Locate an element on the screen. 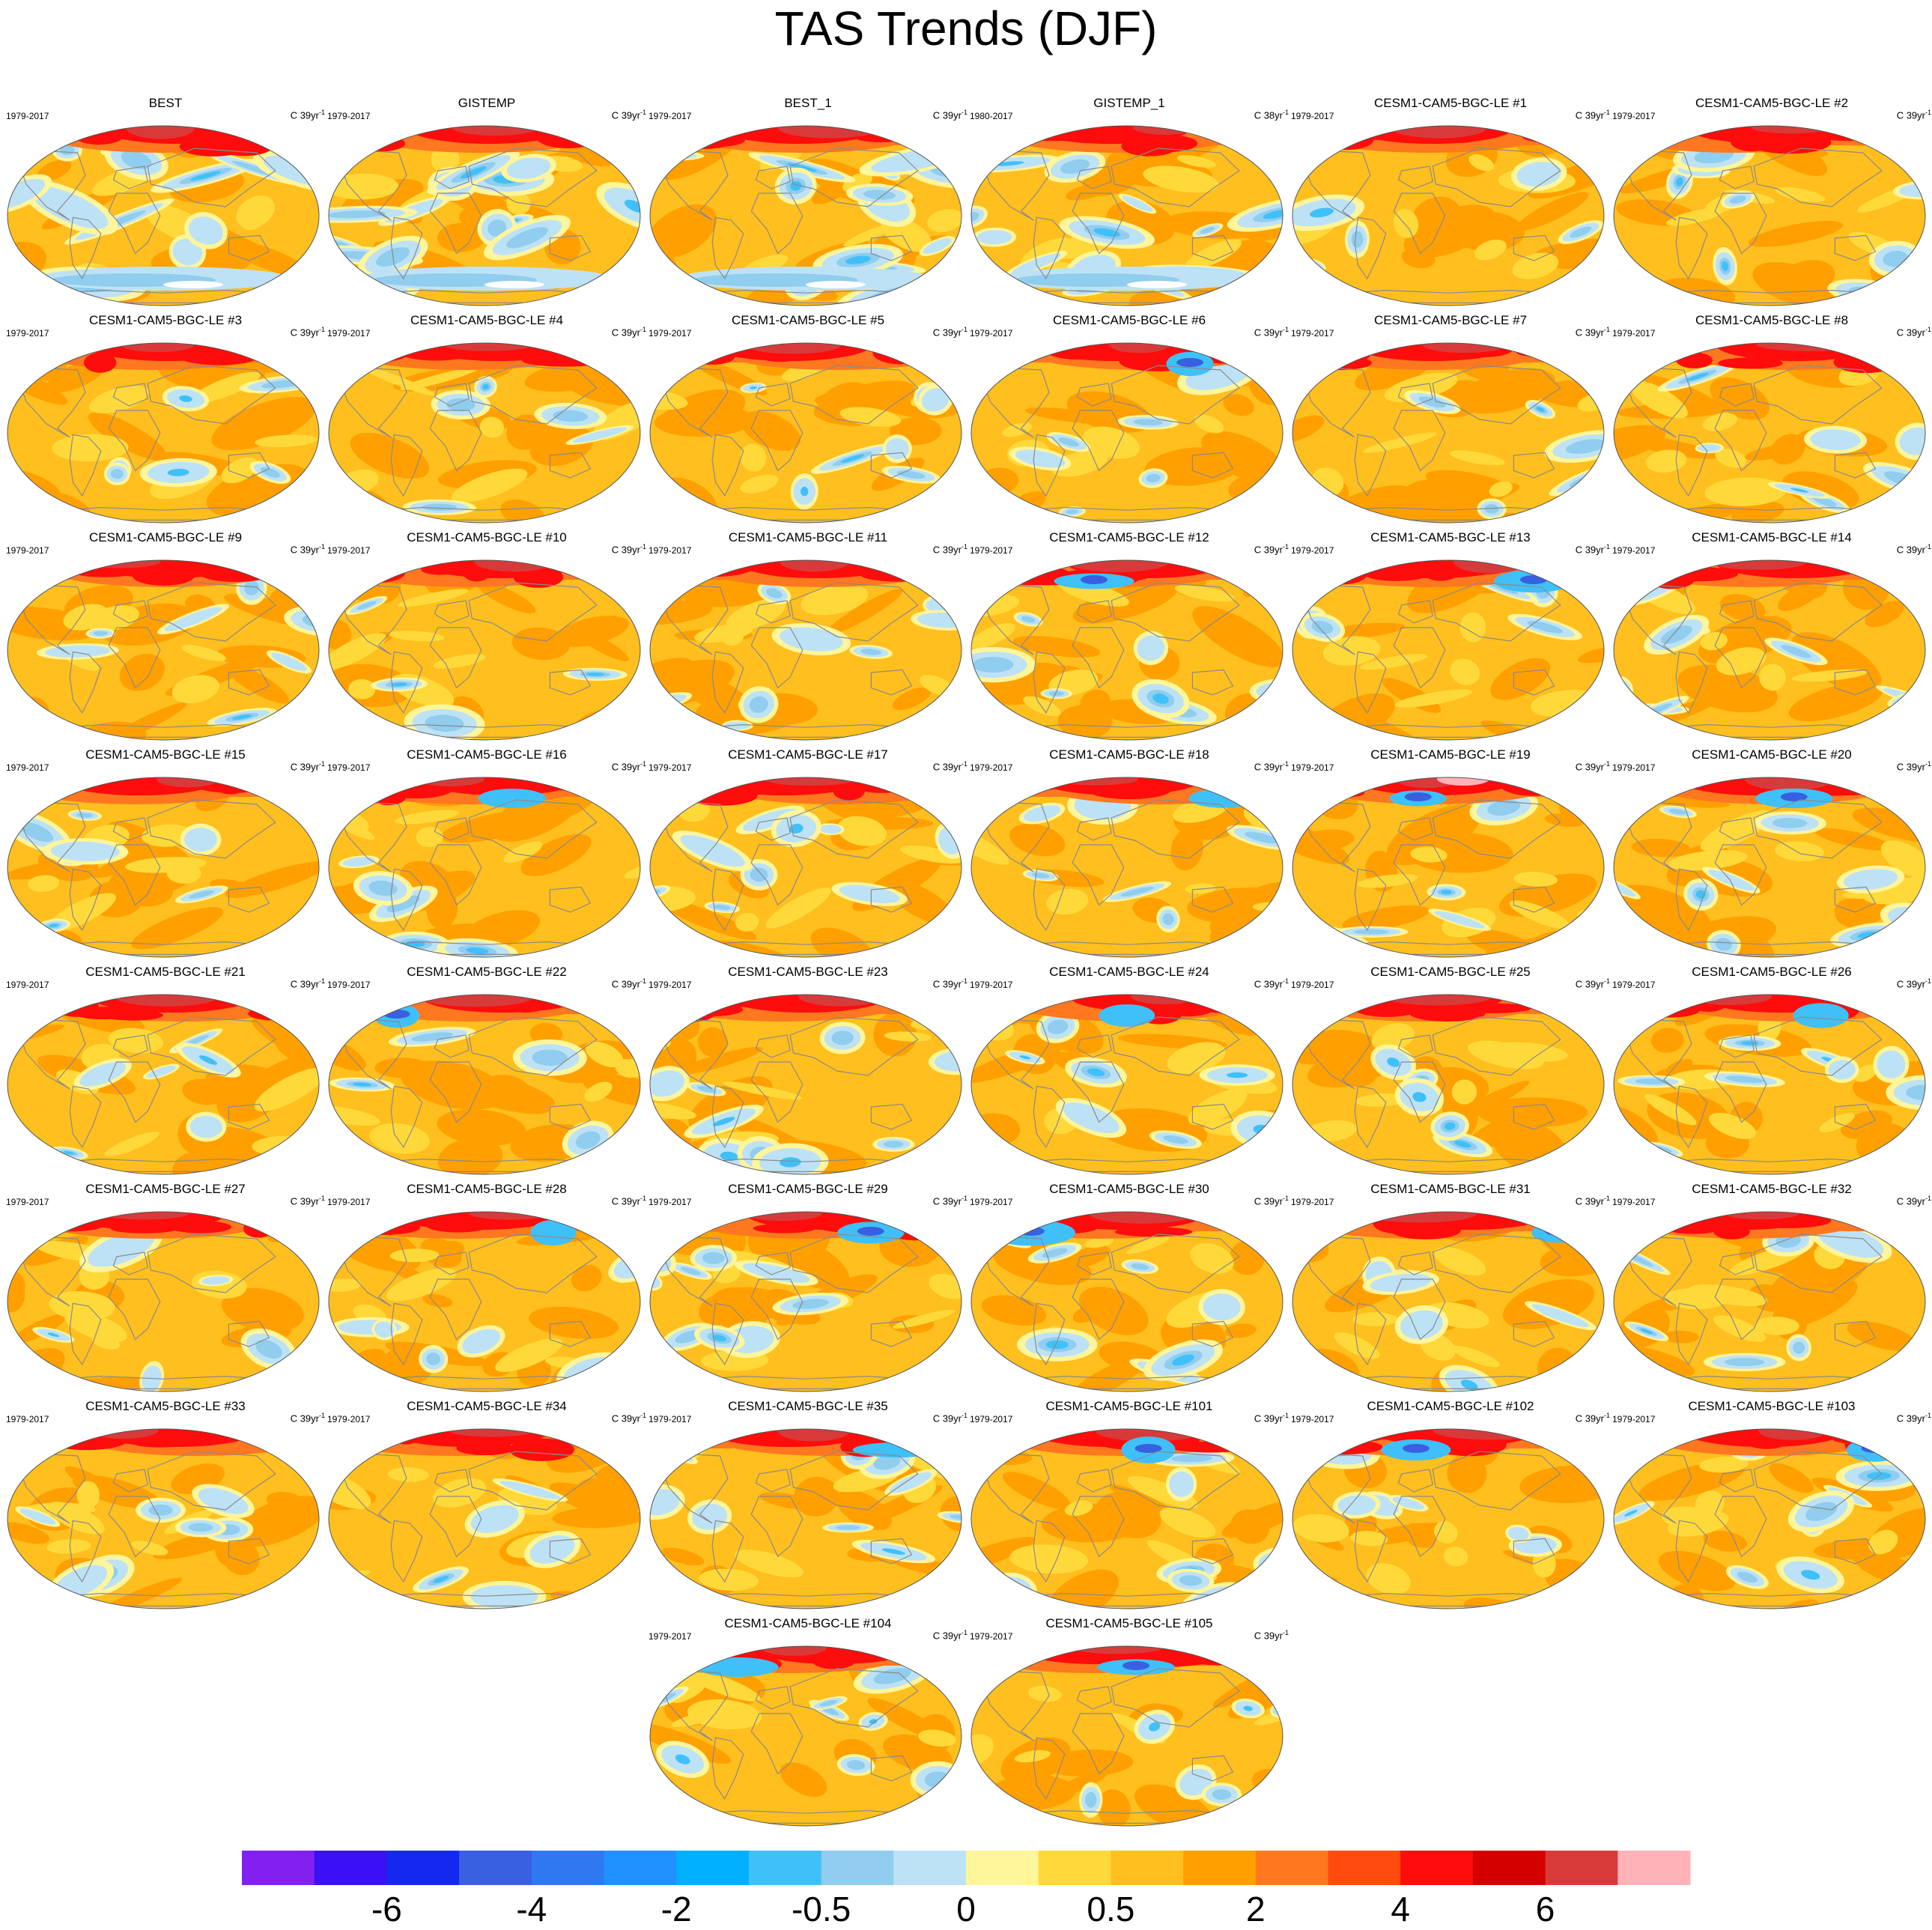 Image resolution: width=1932 pixels, height=1930 pixels. map-panel: CESM1-CAM5-BGC-LE #34 1979-2017 C 39yr-1 is located at coordinates (486, 1504).